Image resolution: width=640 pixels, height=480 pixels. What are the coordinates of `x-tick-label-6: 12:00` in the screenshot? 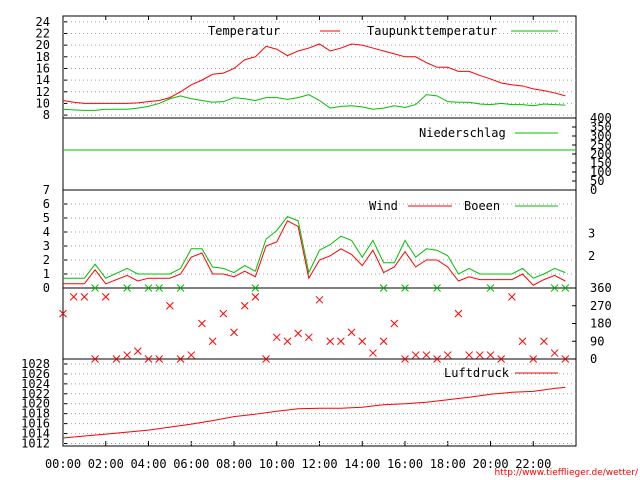 It's located at (319, 464).